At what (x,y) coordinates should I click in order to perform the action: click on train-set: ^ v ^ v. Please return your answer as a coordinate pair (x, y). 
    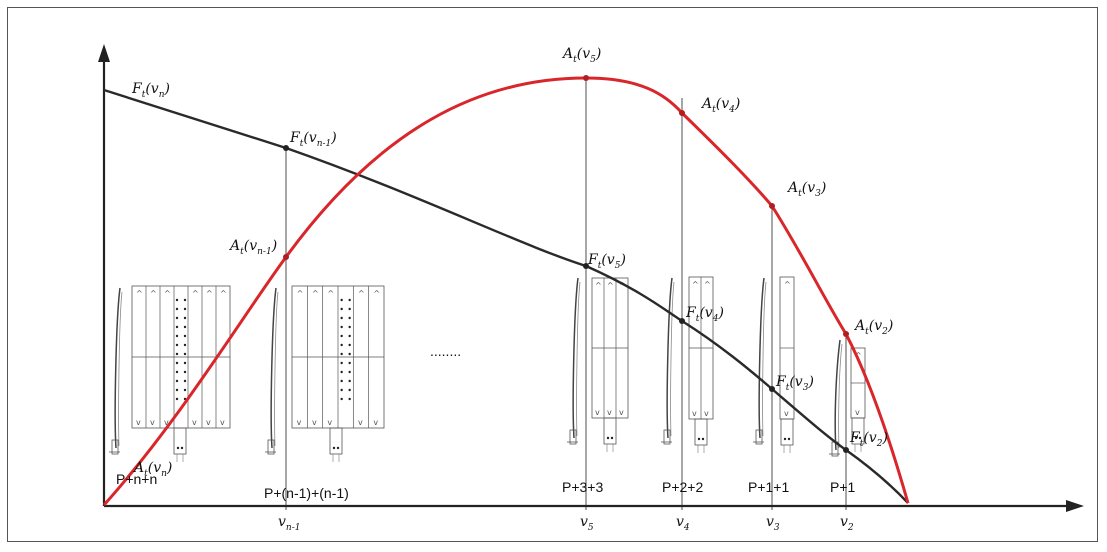
    Looking at the image, I should click on (701, 364).